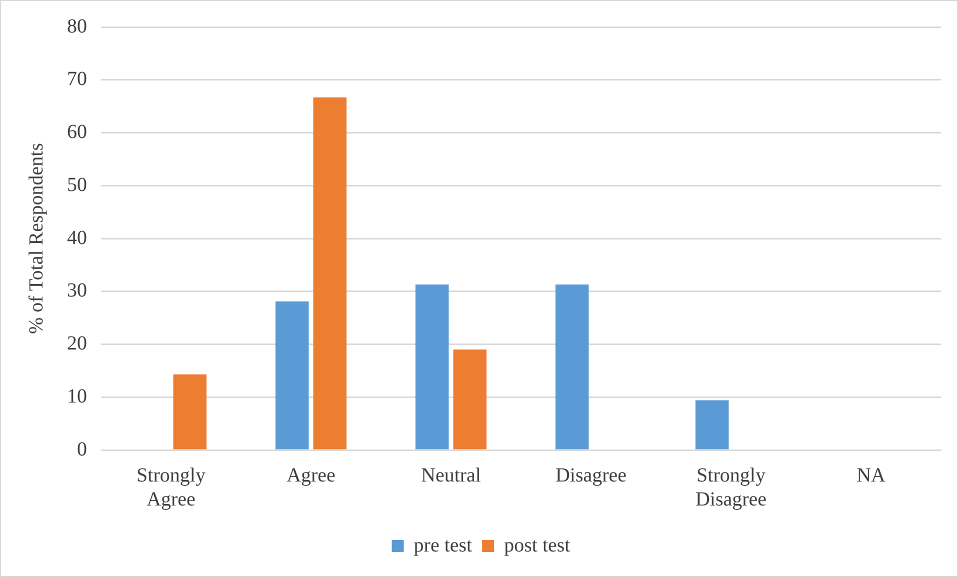 This screenshot has width=958, height=577. I want to click on y-tick-label: 30, so click(77, 291).